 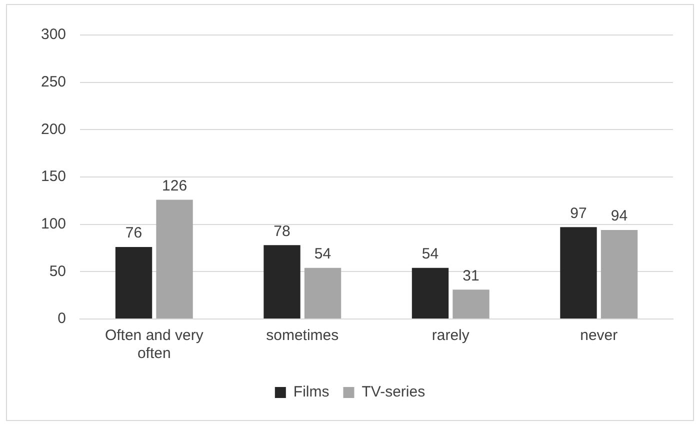 I want to click on x-tick-label: rarely, so click(x=451, y=335).